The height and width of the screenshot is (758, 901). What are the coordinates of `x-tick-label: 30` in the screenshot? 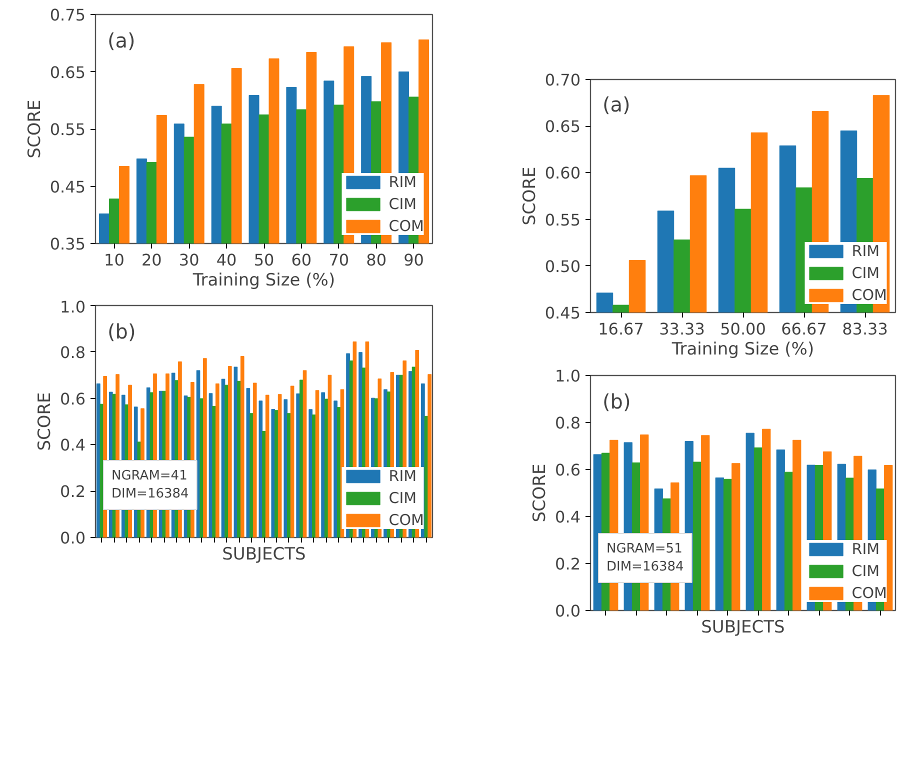 It's located at (189, 260).